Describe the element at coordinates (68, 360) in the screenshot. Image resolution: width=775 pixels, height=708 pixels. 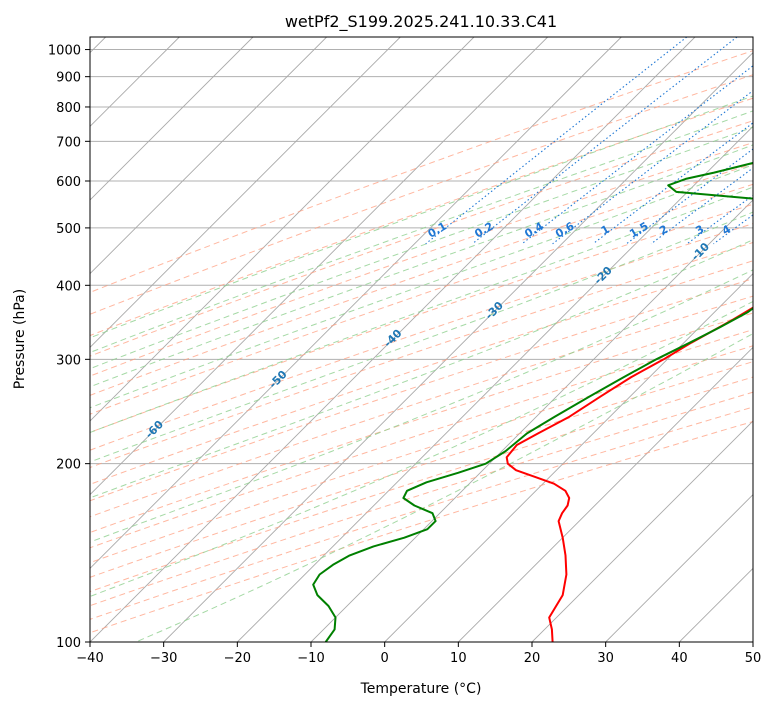
I see `y-tick-label: 300` at that location.